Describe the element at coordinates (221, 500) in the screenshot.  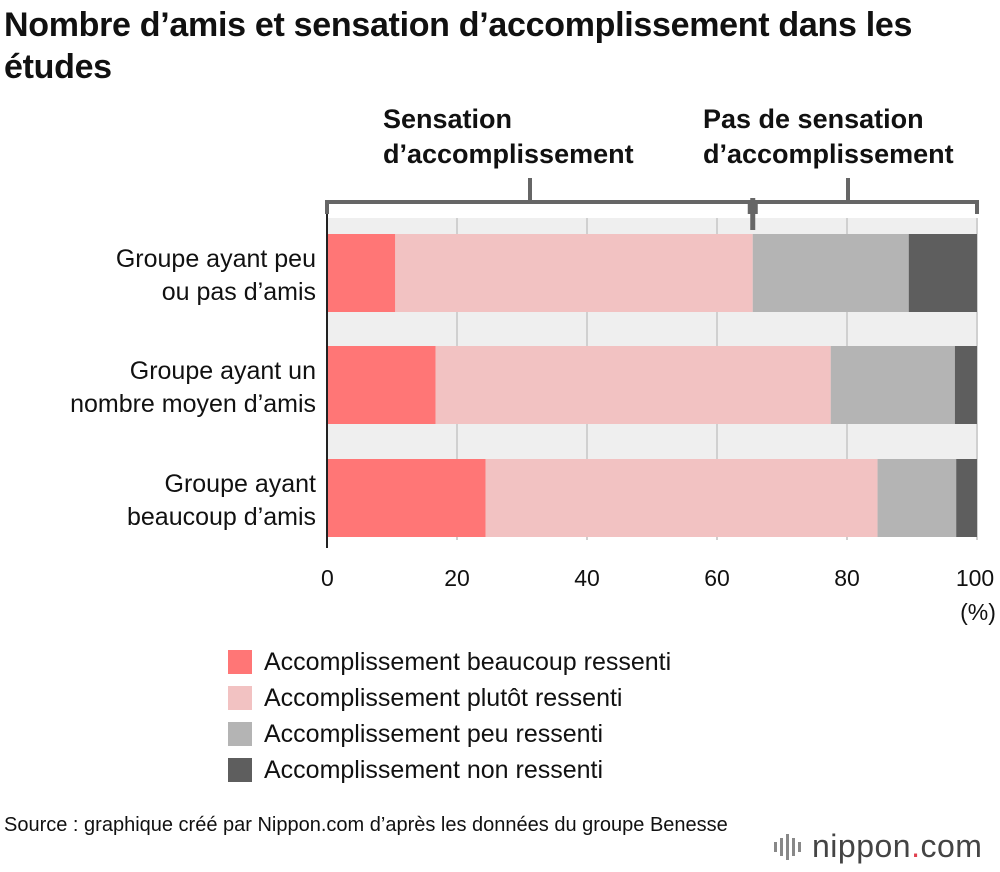
I see `category-label: Groupe ayant beaucoup d’amis` at that location.